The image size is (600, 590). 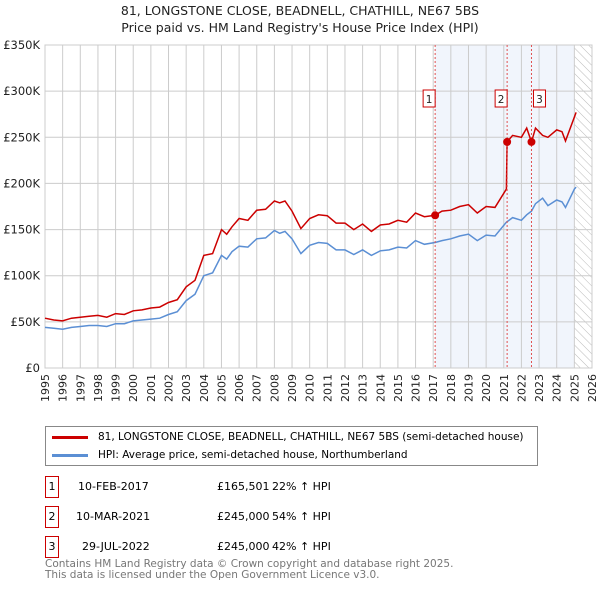 I want to click on x-tick-label: 1996, so click(x=63, y=388).